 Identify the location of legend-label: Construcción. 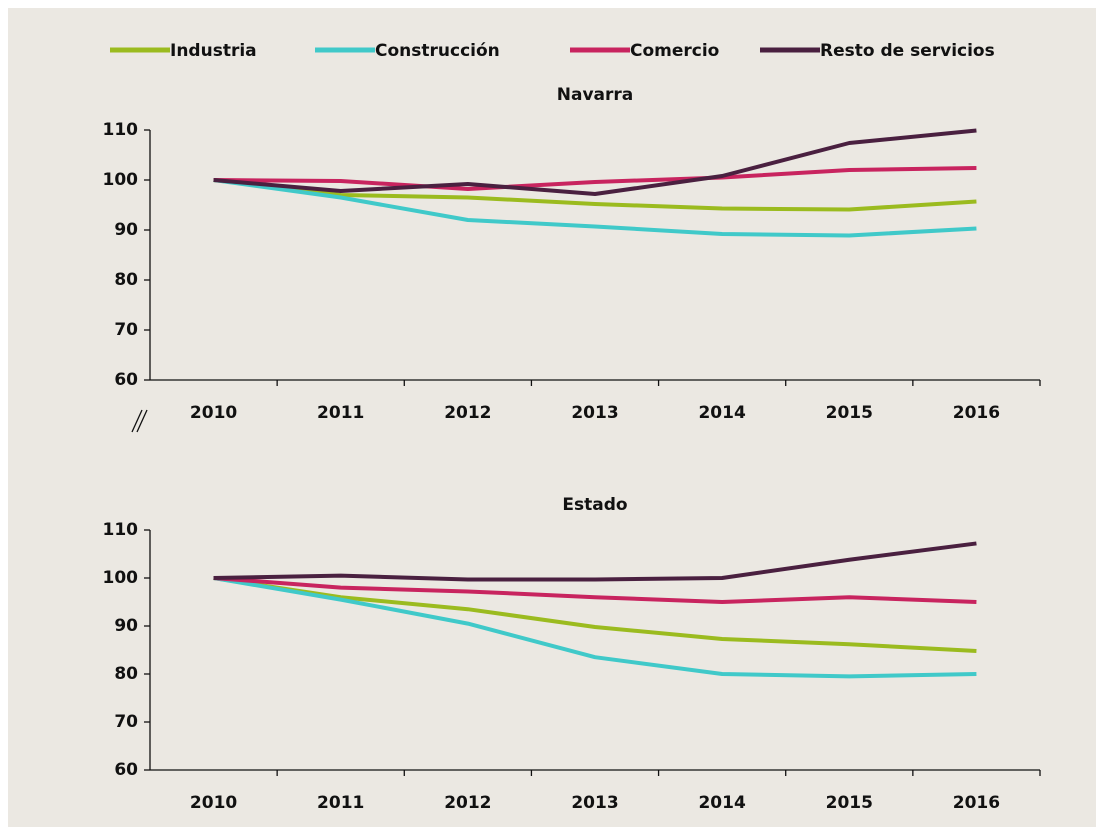
(437, 51).